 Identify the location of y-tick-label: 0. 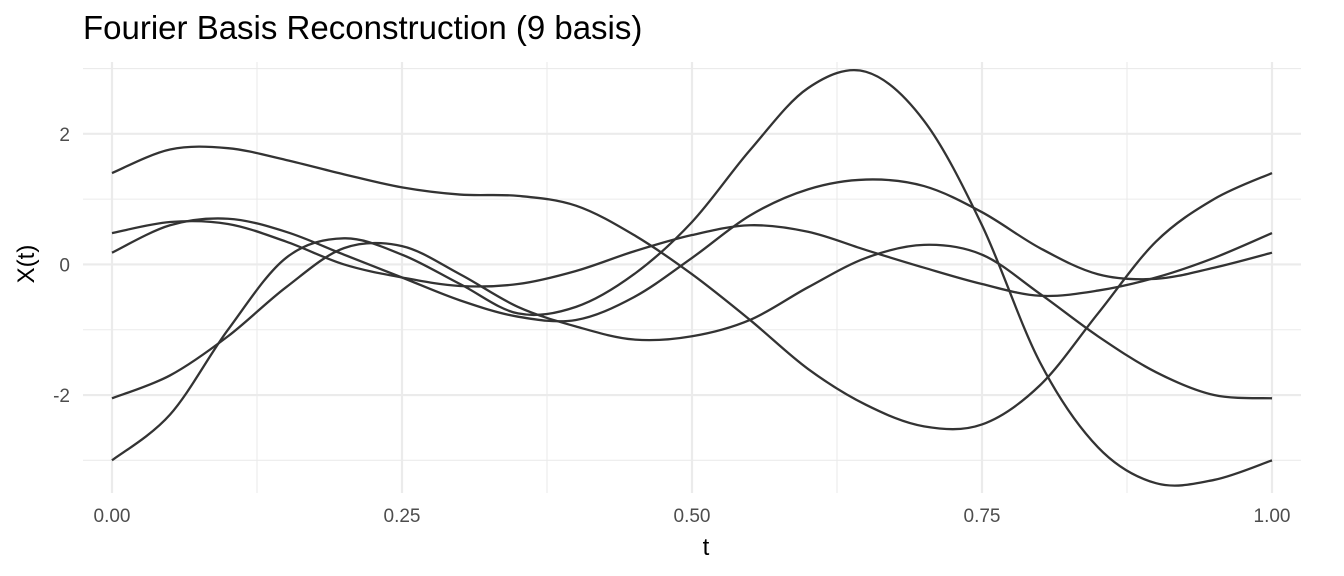
(64, 265).